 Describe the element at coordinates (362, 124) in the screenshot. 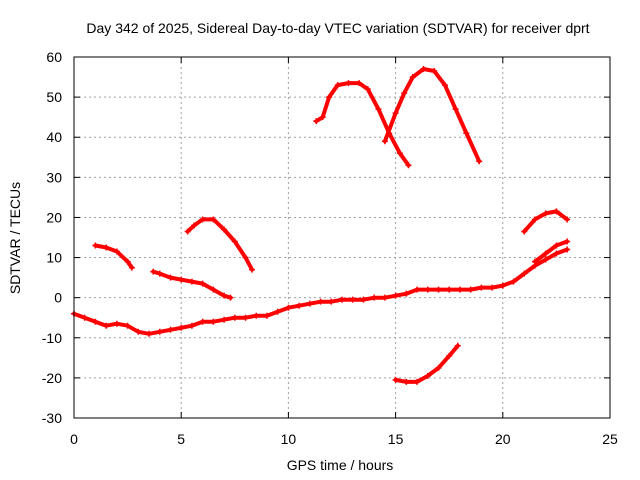

I see `series-arc-d` at that location.